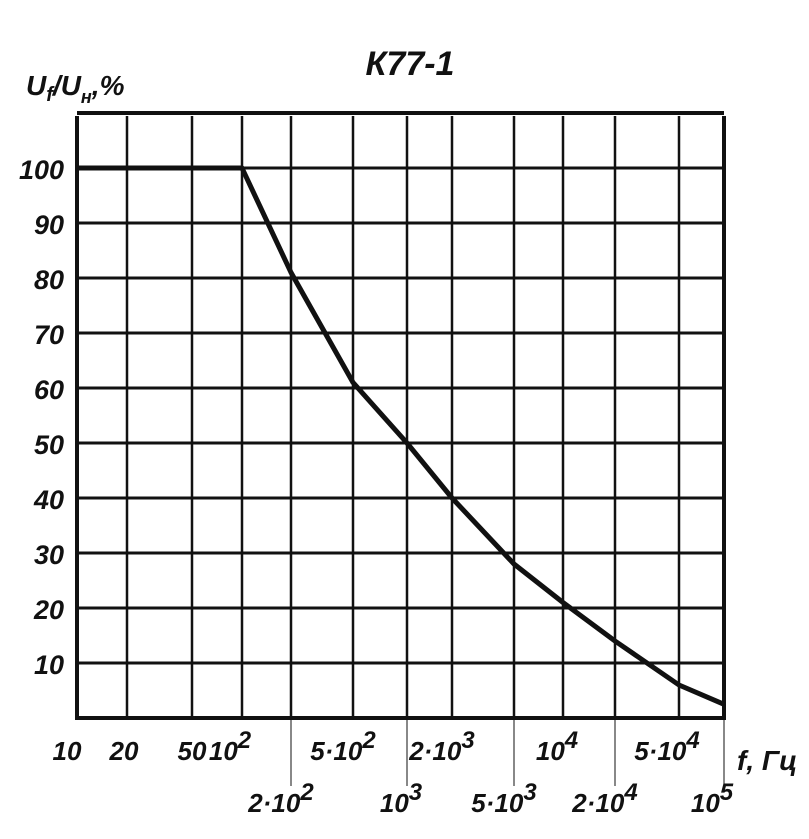 This screenshot has width=809, height=839. I want to click on chart-title: К77-1, so click(410, 64).